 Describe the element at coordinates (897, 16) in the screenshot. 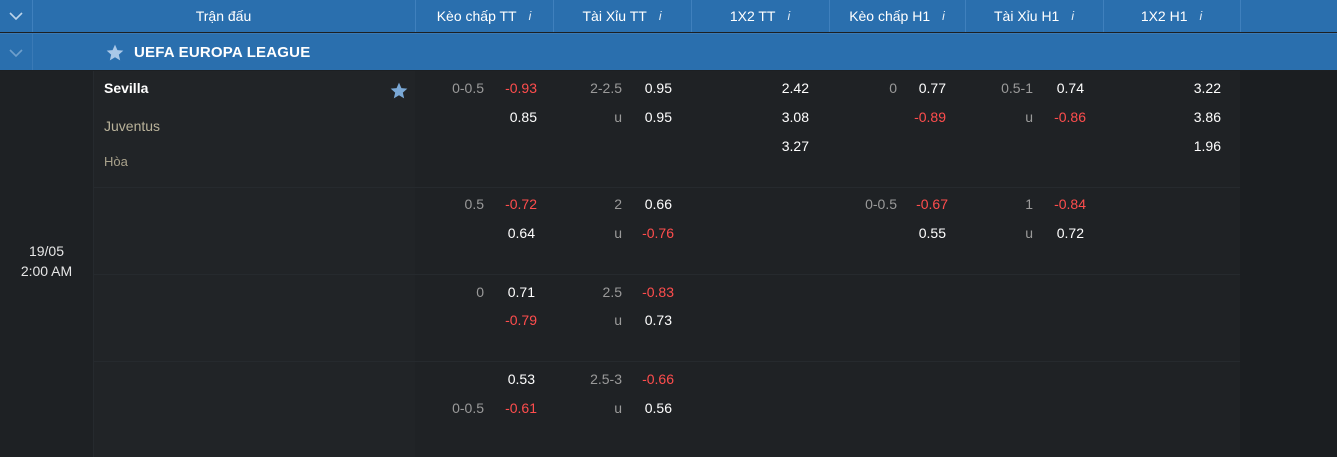

I see `header-kc-h1: Kèo chấp H1 i` at that location.